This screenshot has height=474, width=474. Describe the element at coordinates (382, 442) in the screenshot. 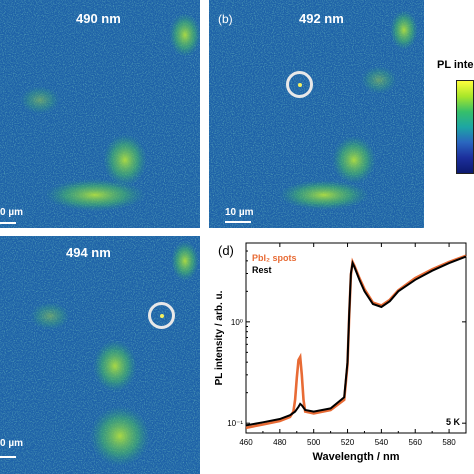

I see `x-tick-label: 540` at that location.